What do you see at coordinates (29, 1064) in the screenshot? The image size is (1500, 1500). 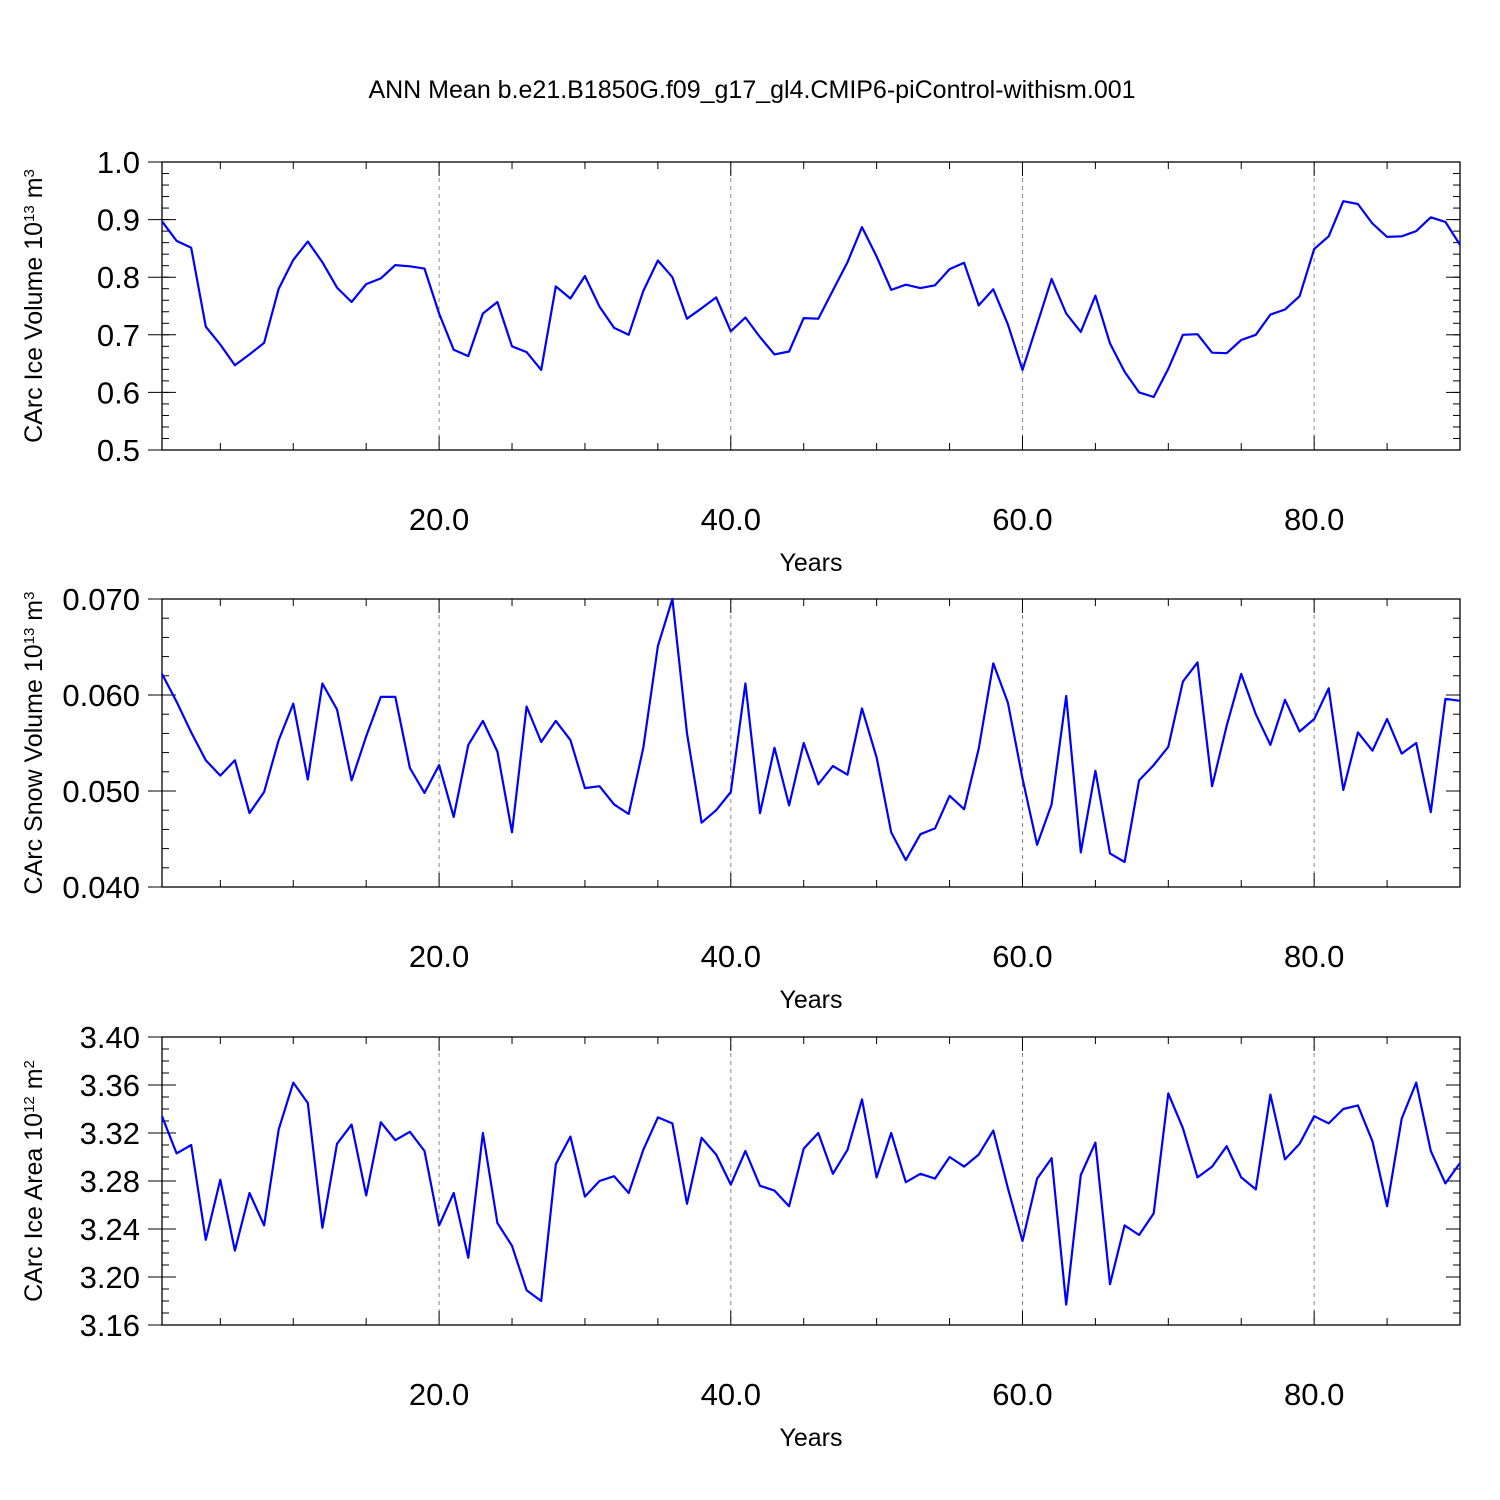 I see `y-axis-label-superscript: 2` at bounding box center [29, 1064].